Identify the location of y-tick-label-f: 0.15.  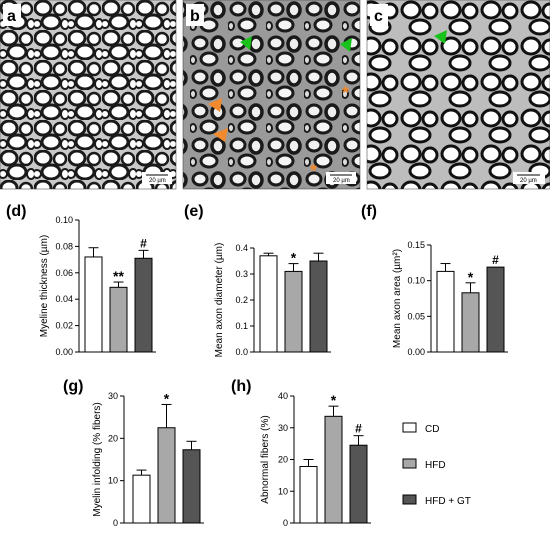
(416, 245).